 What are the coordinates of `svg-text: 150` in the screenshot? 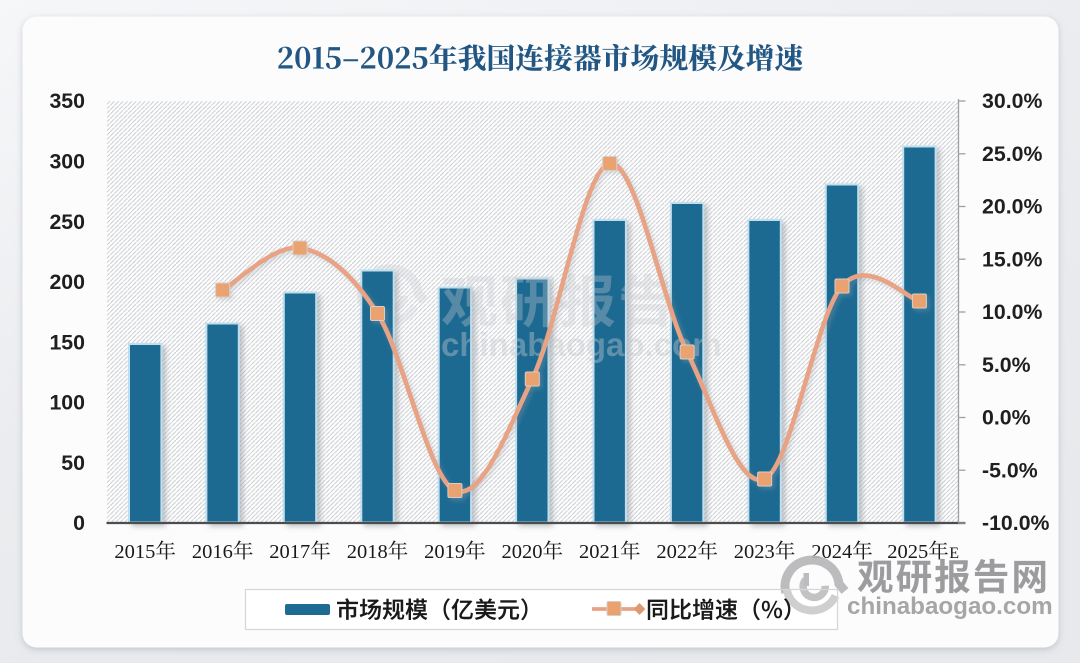 It's located at (67, 342).